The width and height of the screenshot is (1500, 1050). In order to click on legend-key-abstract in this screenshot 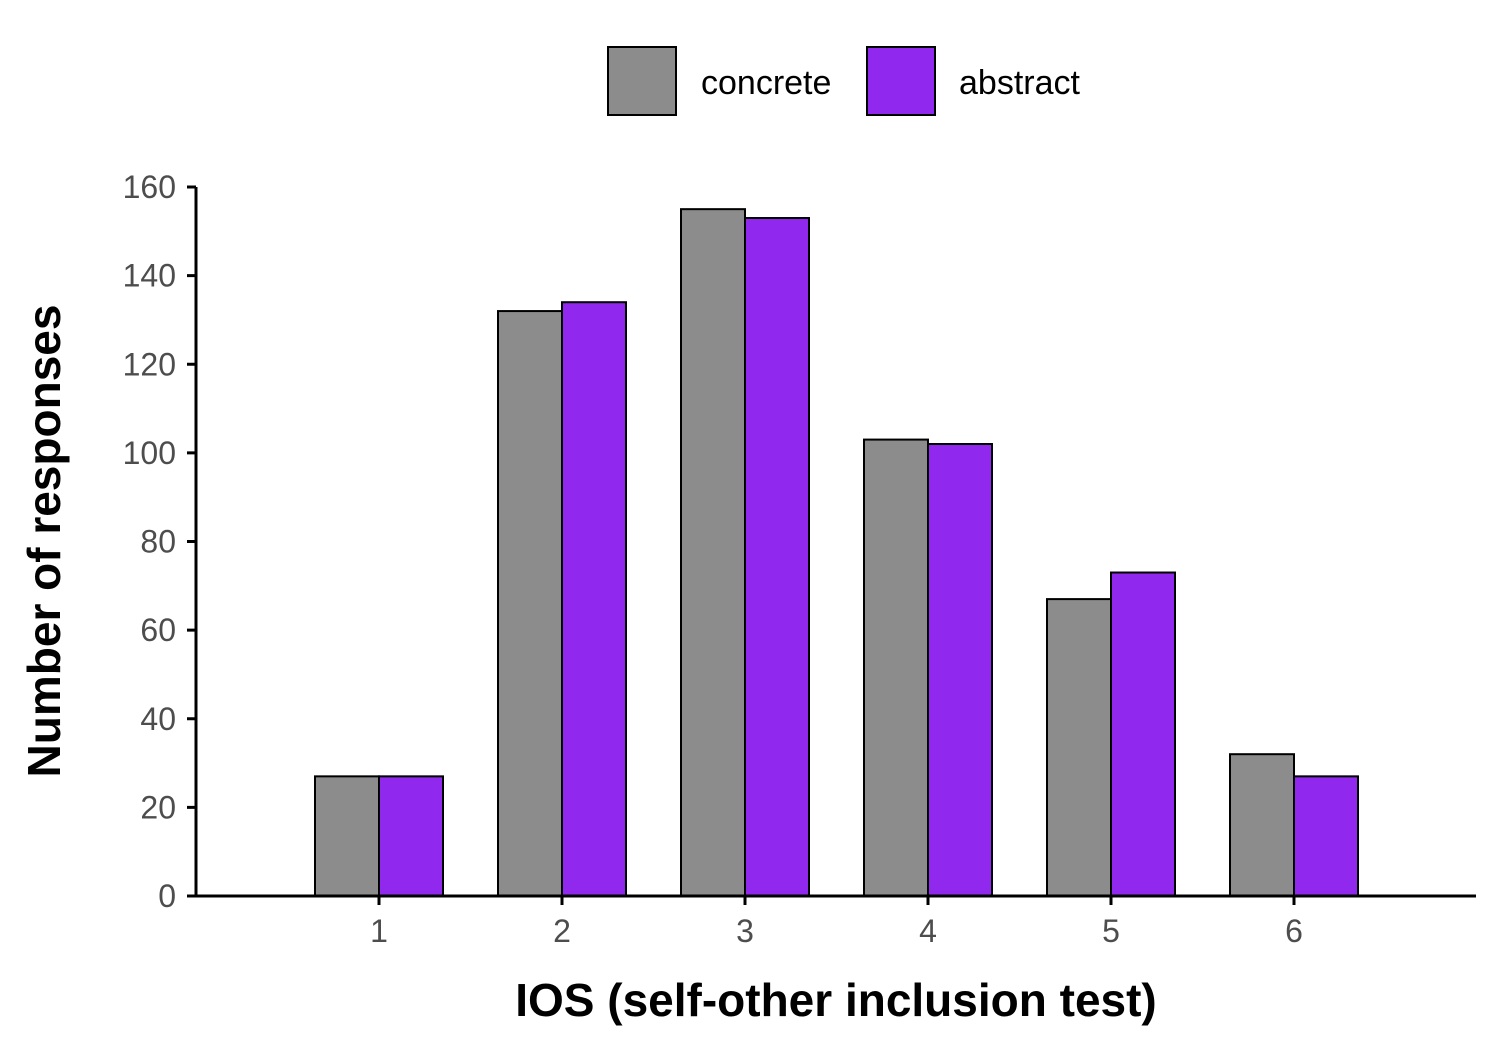, I will do `click(901, 81)`.